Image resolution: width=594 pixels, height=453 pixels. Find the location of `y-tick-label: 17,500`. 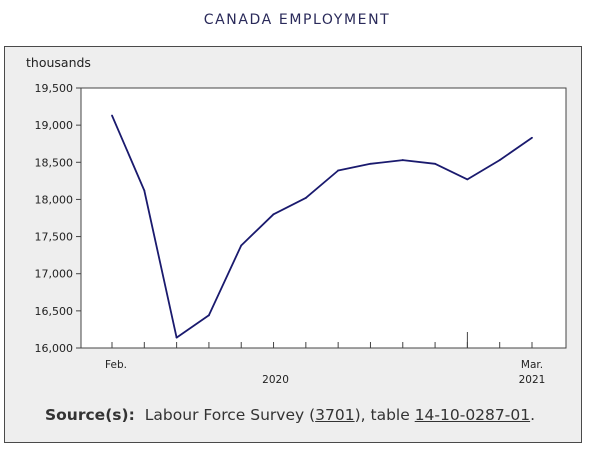

y-tick-label: 17,500 is located at coordinates (54, 237).